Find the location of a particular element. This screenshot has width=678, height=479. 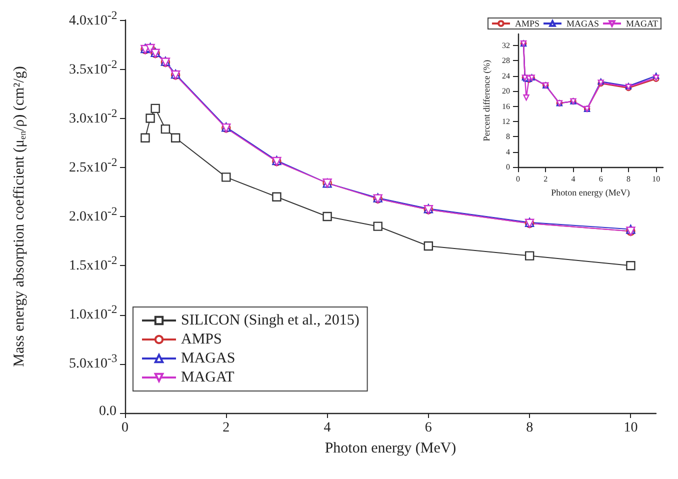

y-axis-title: Mass energy absorption coefficient (μen/ρ) (cm²/g) is located at coordinates (20, 216).